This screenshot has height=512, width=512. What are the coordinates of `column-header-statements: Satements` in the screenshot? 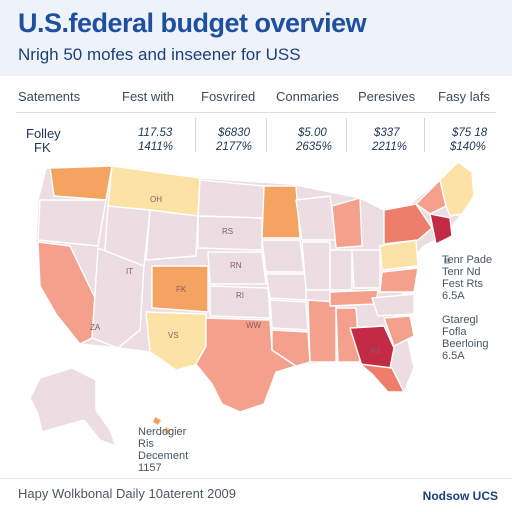 It's located at (49, 96).